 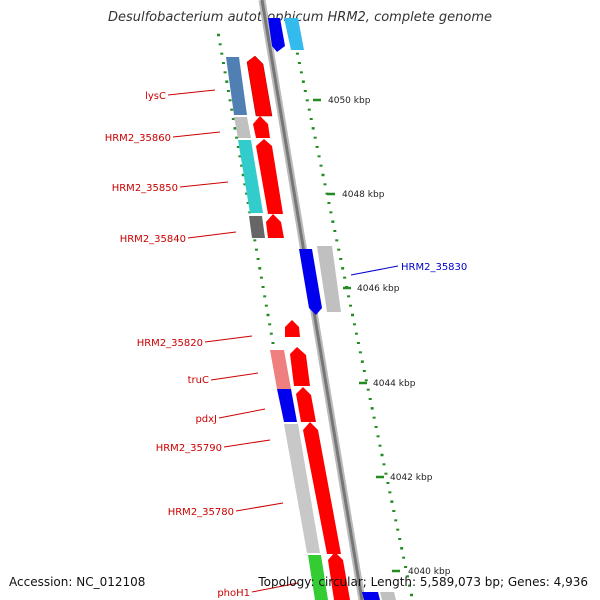 I want to click on feature-35830-gray, so click(x=329, y=279).